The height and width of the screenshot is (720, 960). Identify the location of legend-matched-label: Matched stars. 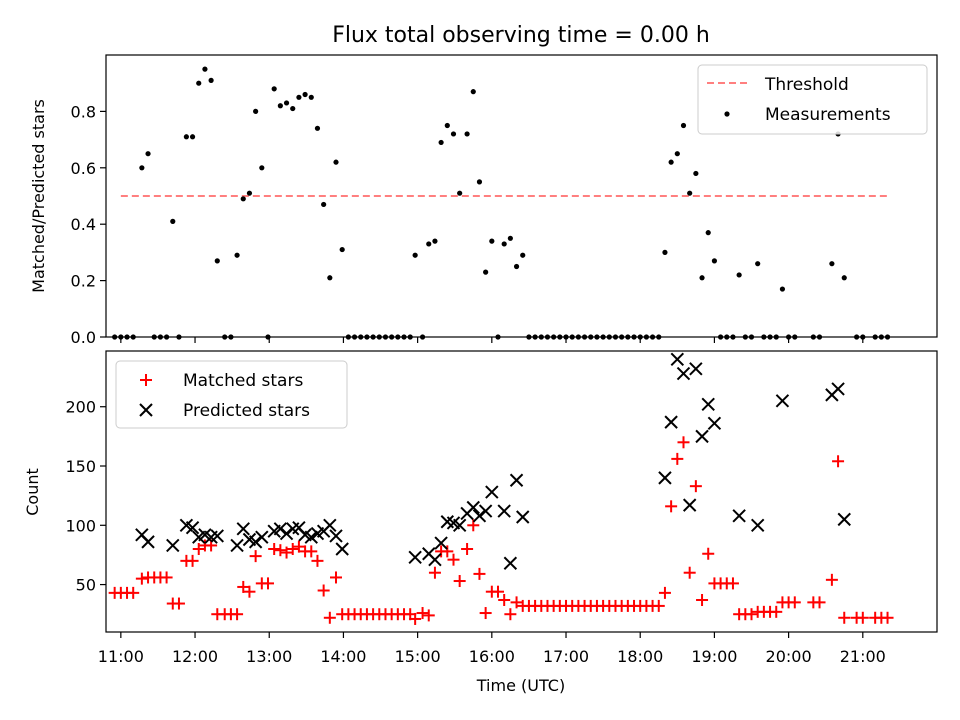
(243, 381).